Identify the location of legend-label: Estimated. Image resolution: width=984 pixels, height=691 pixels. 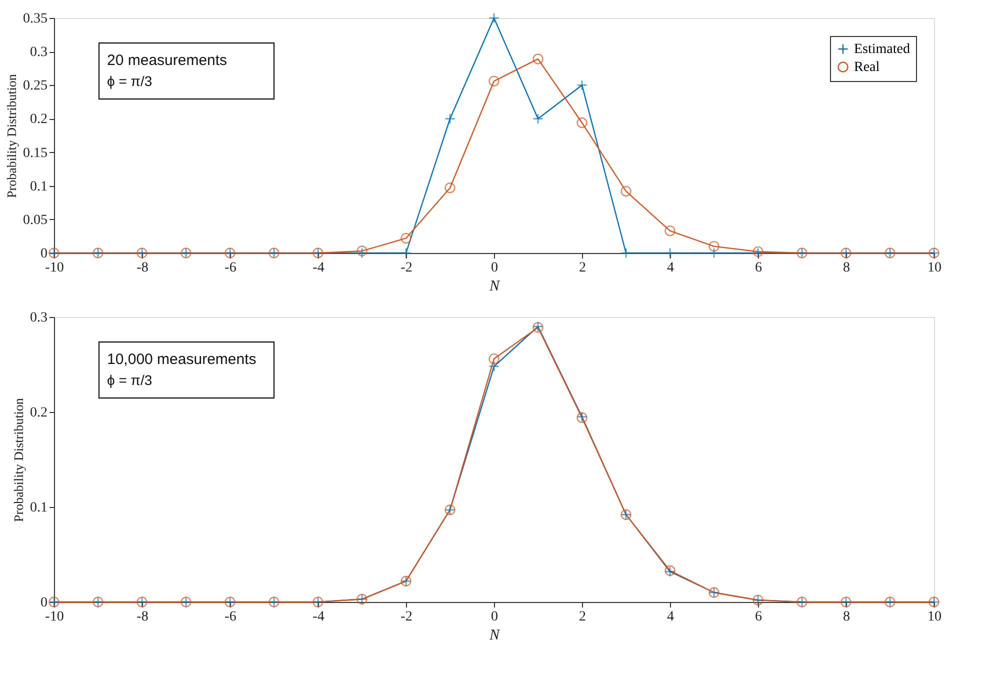
(882, 49).